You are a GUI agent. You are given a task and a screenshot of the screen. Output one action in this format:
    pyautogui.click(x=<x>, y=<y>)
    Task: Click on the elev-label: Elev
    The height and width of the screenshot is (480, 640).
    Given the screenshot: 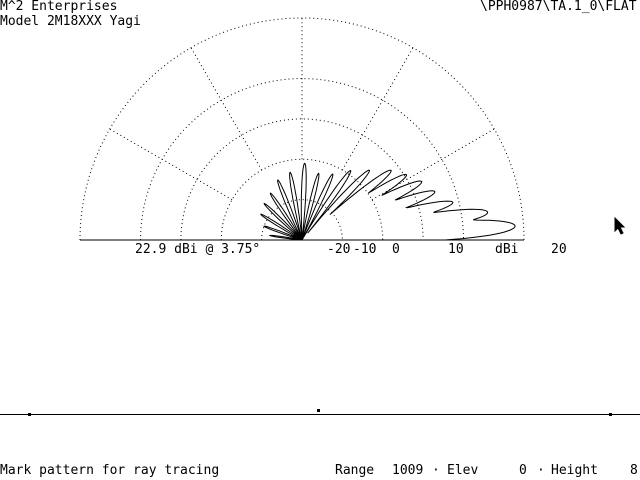 What is the action you would take?
    pyautogui.click(x=463, y=470)
    